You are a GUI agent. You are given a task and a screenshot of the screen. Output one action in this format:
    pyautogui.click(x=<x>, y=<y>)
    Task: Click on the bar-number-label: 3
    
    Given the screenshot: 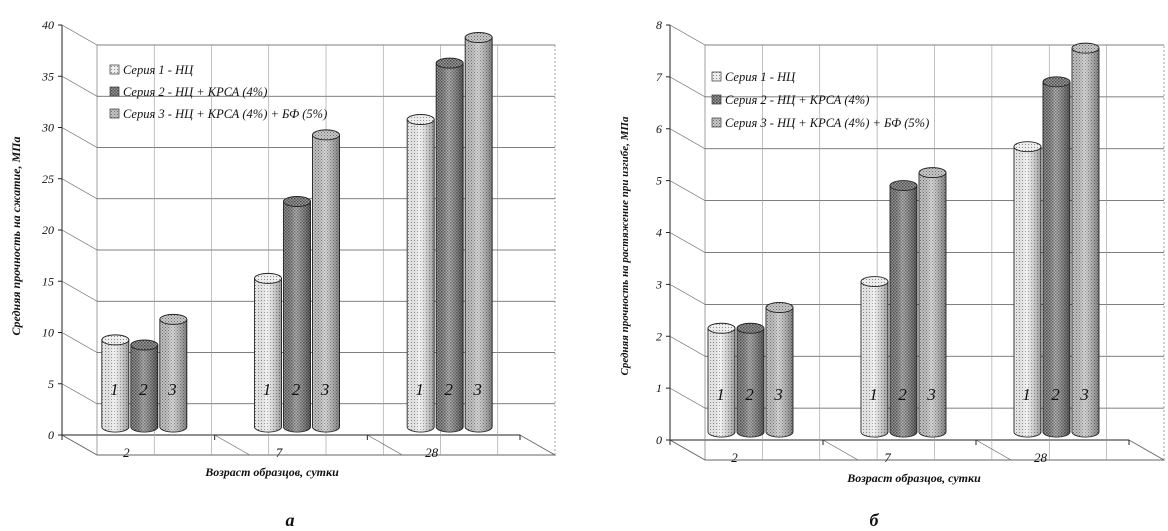 What is the action you would take?
    pyautogui.click(x=477, y=389)
    